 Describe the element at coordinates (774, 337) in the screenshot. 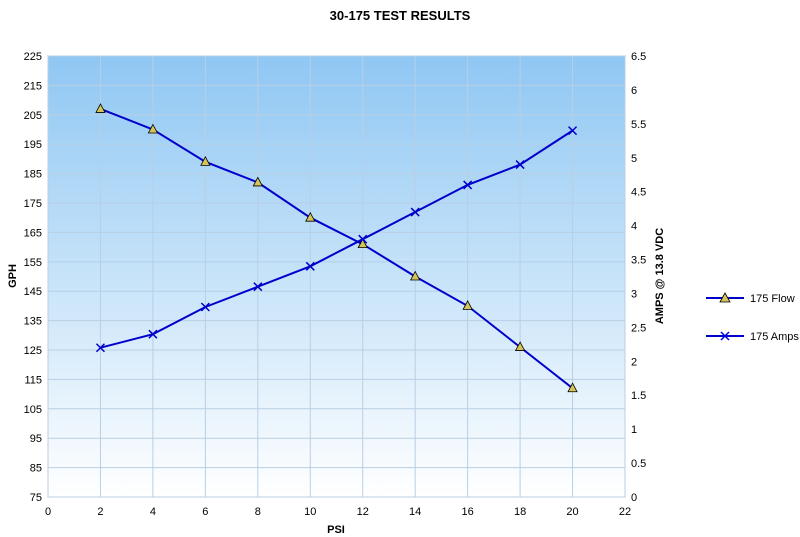

I see `legend-amps-label: 175 Amps` at that location.